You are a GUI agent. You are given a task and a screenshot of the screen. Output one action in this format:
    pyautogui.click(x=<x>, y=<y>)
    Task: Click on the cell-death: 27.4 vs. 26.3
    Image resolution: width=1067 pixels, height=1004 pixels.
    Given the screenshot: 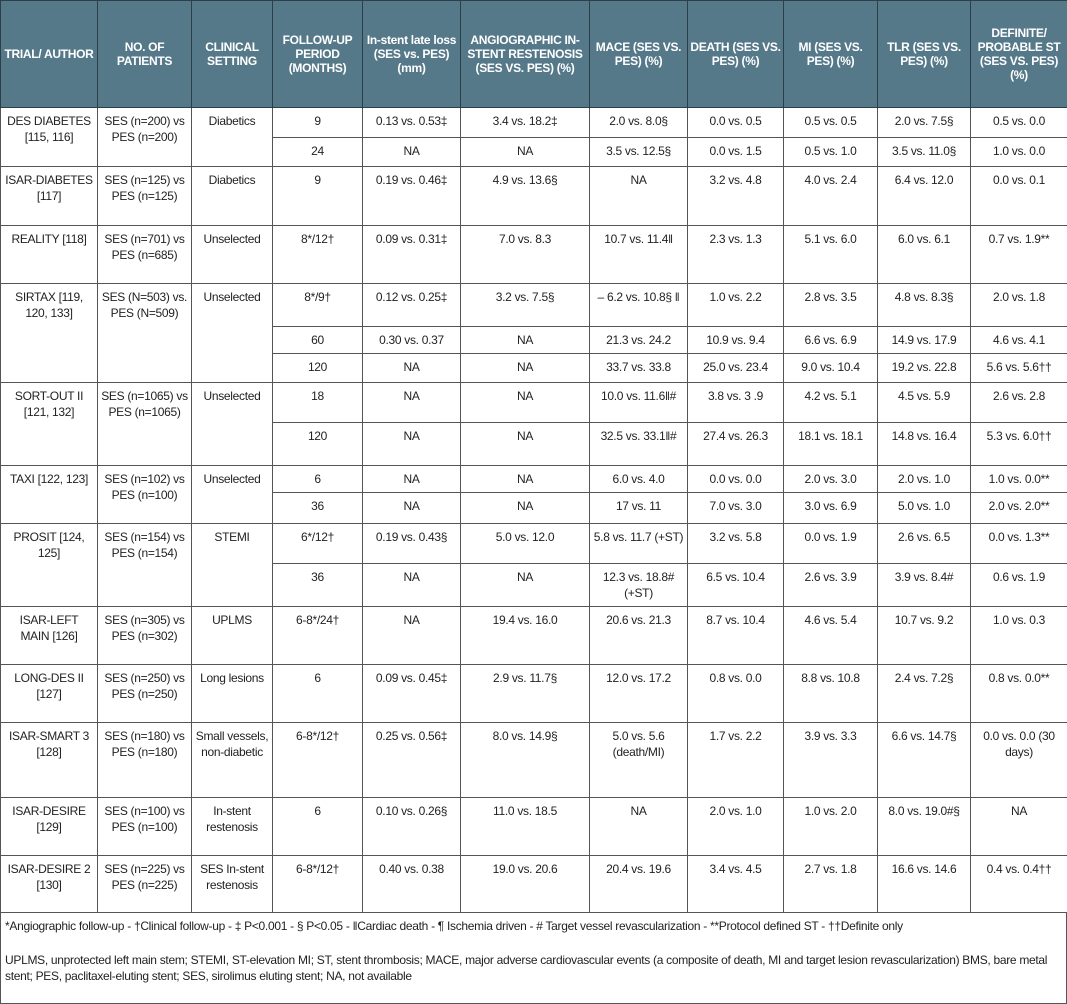 What is the action you would take?
    pyautogui.click(x=735, y=444)
    